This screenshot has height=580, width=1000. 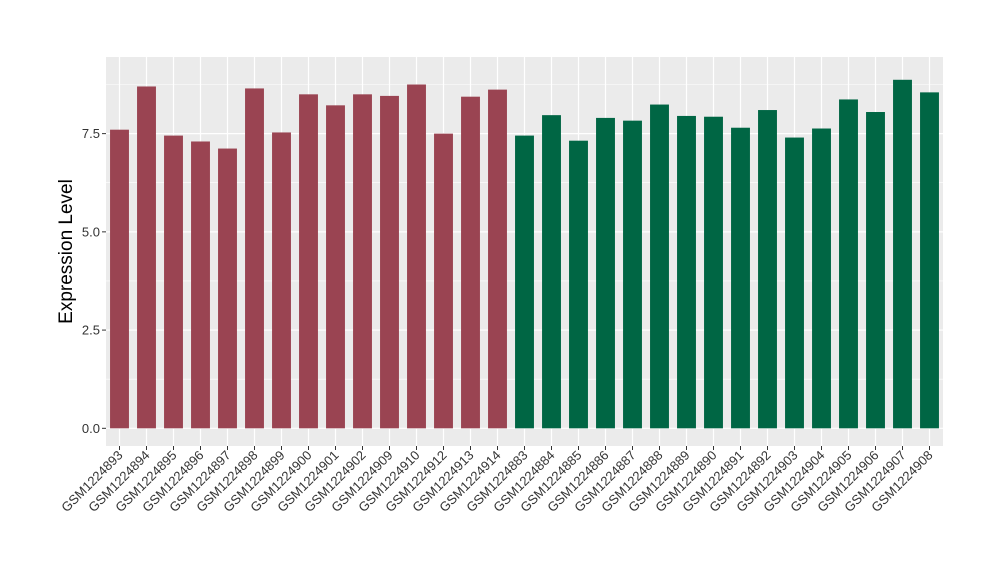 I want to click on bar-GSM1224896, so click(x=200, y=285).